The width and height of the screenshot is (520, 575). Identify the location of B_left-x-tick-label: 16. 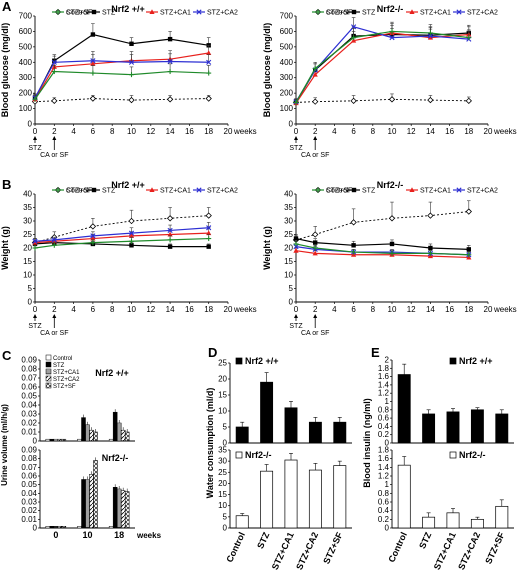
(189, 309).